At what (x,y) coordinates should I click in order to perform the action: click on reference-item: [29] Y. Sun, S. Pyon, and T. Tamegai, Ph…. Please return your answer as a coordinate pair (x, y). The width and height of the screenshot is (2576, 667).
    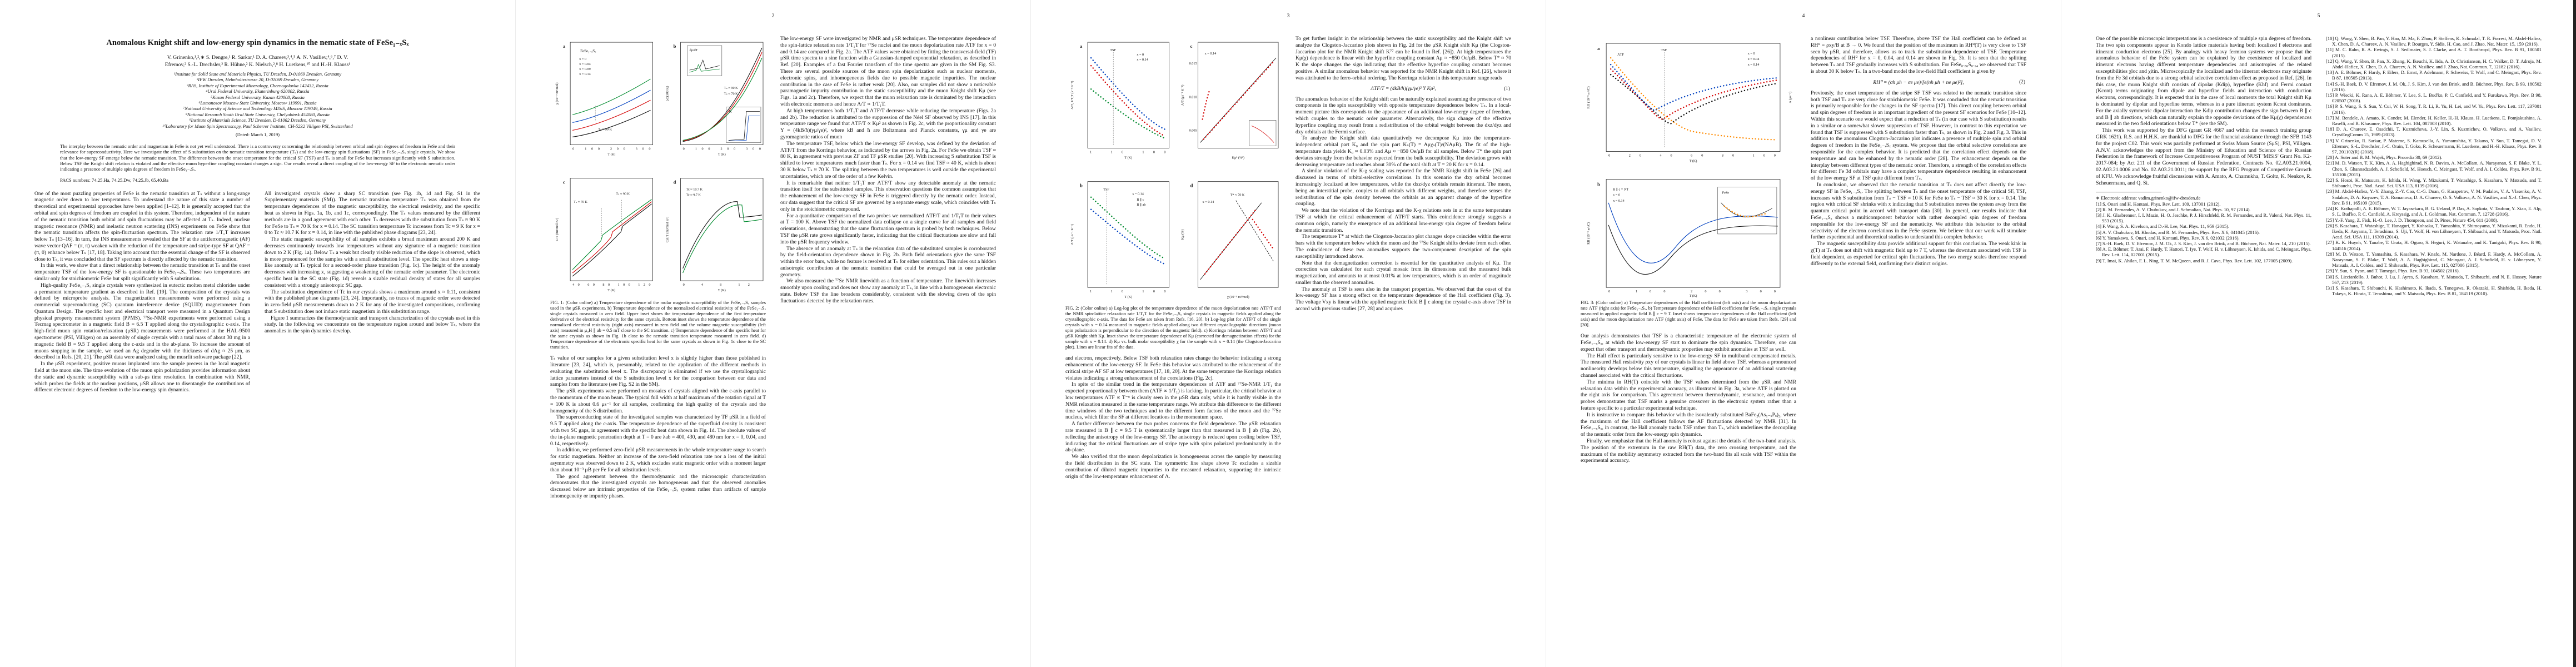
    Looking at the image, I should click on (2393, 271).